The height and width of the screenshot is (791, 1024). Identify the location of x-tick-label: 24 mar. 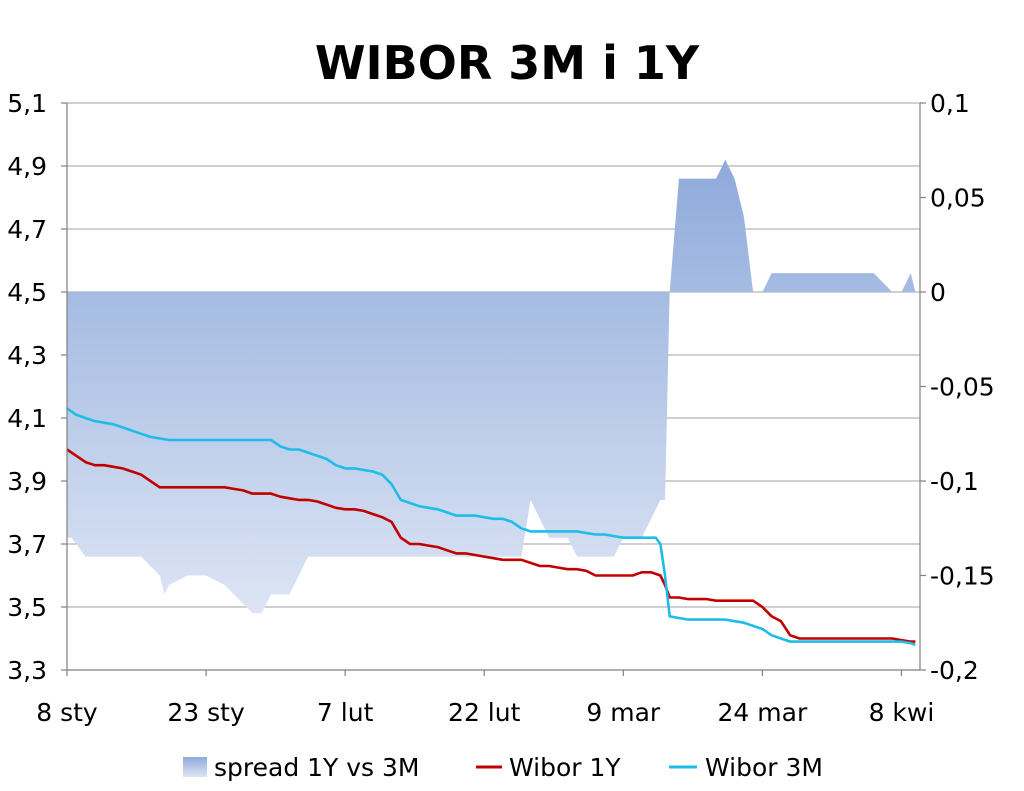
(763, 712).